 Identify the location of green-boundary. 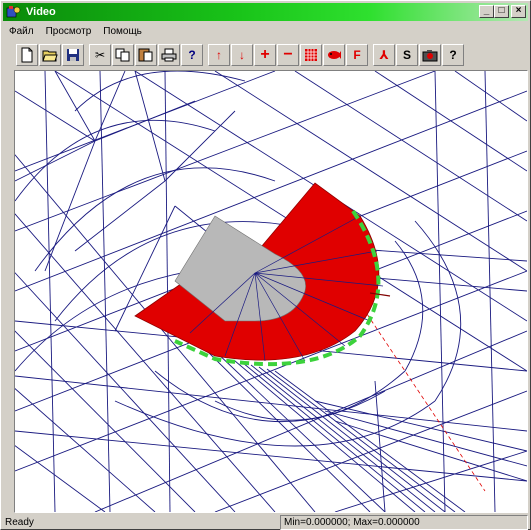
(277, 288).